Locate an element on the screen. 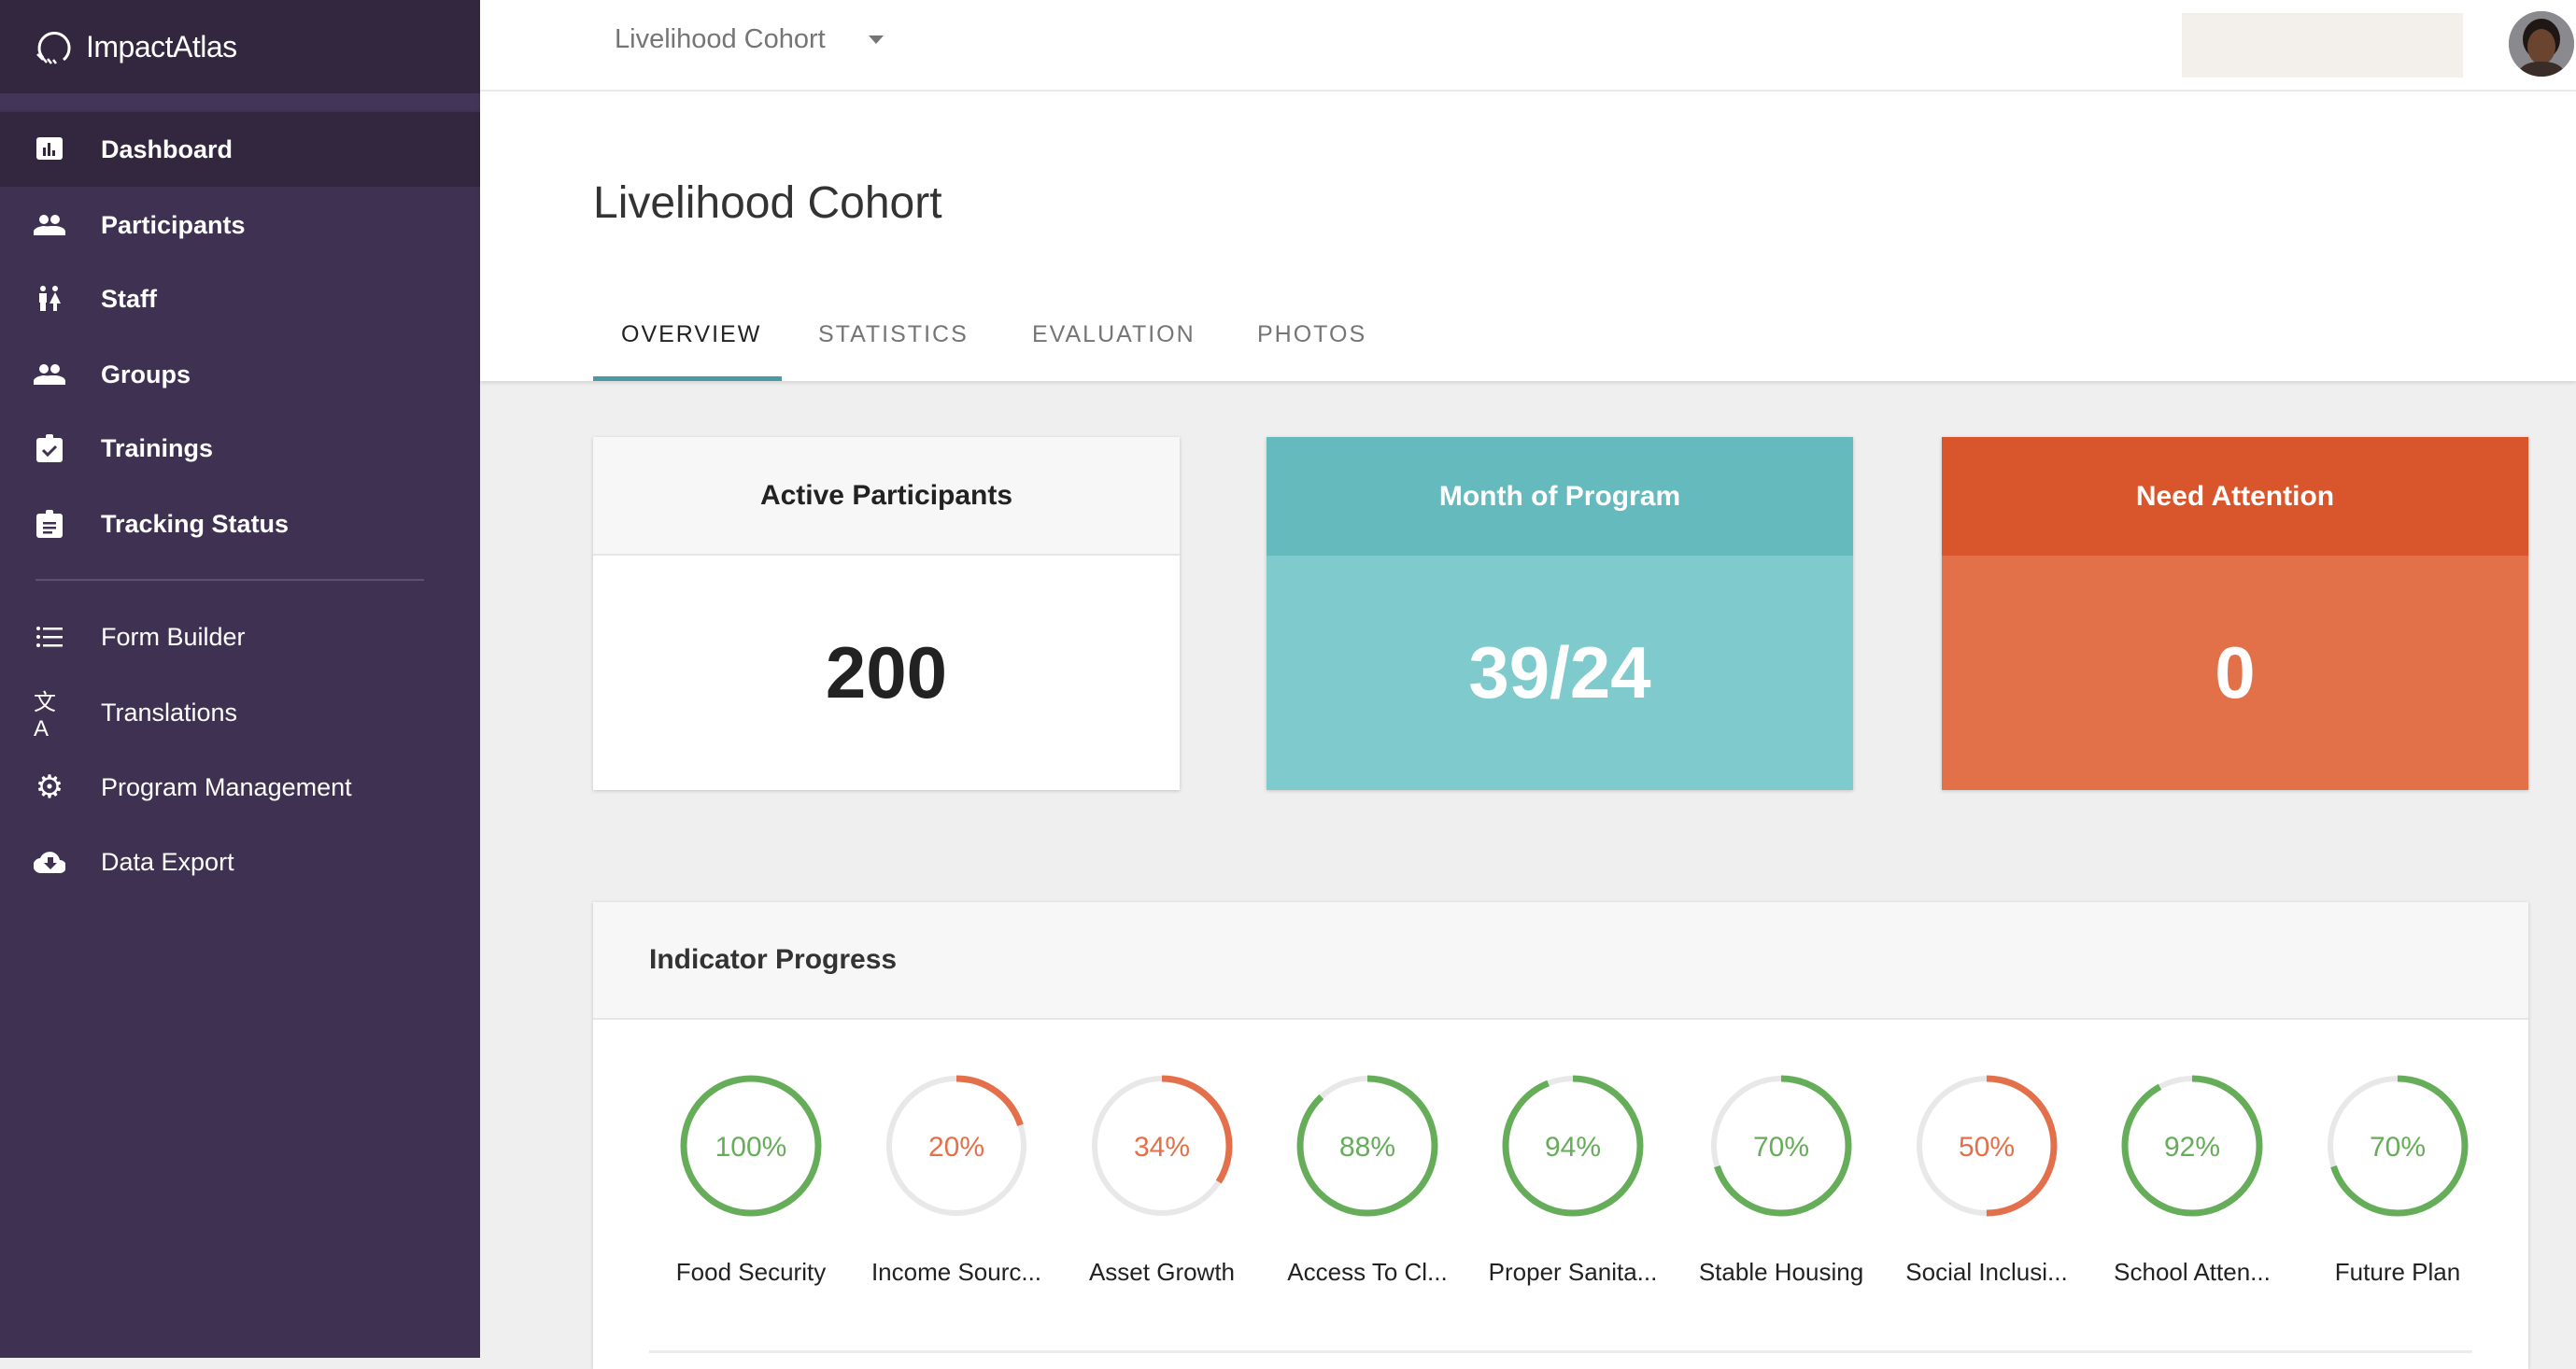 The height and width of the screenshot is (1369, 2576). sidebar-item-label: Participants is located at coordinates (173, 224).